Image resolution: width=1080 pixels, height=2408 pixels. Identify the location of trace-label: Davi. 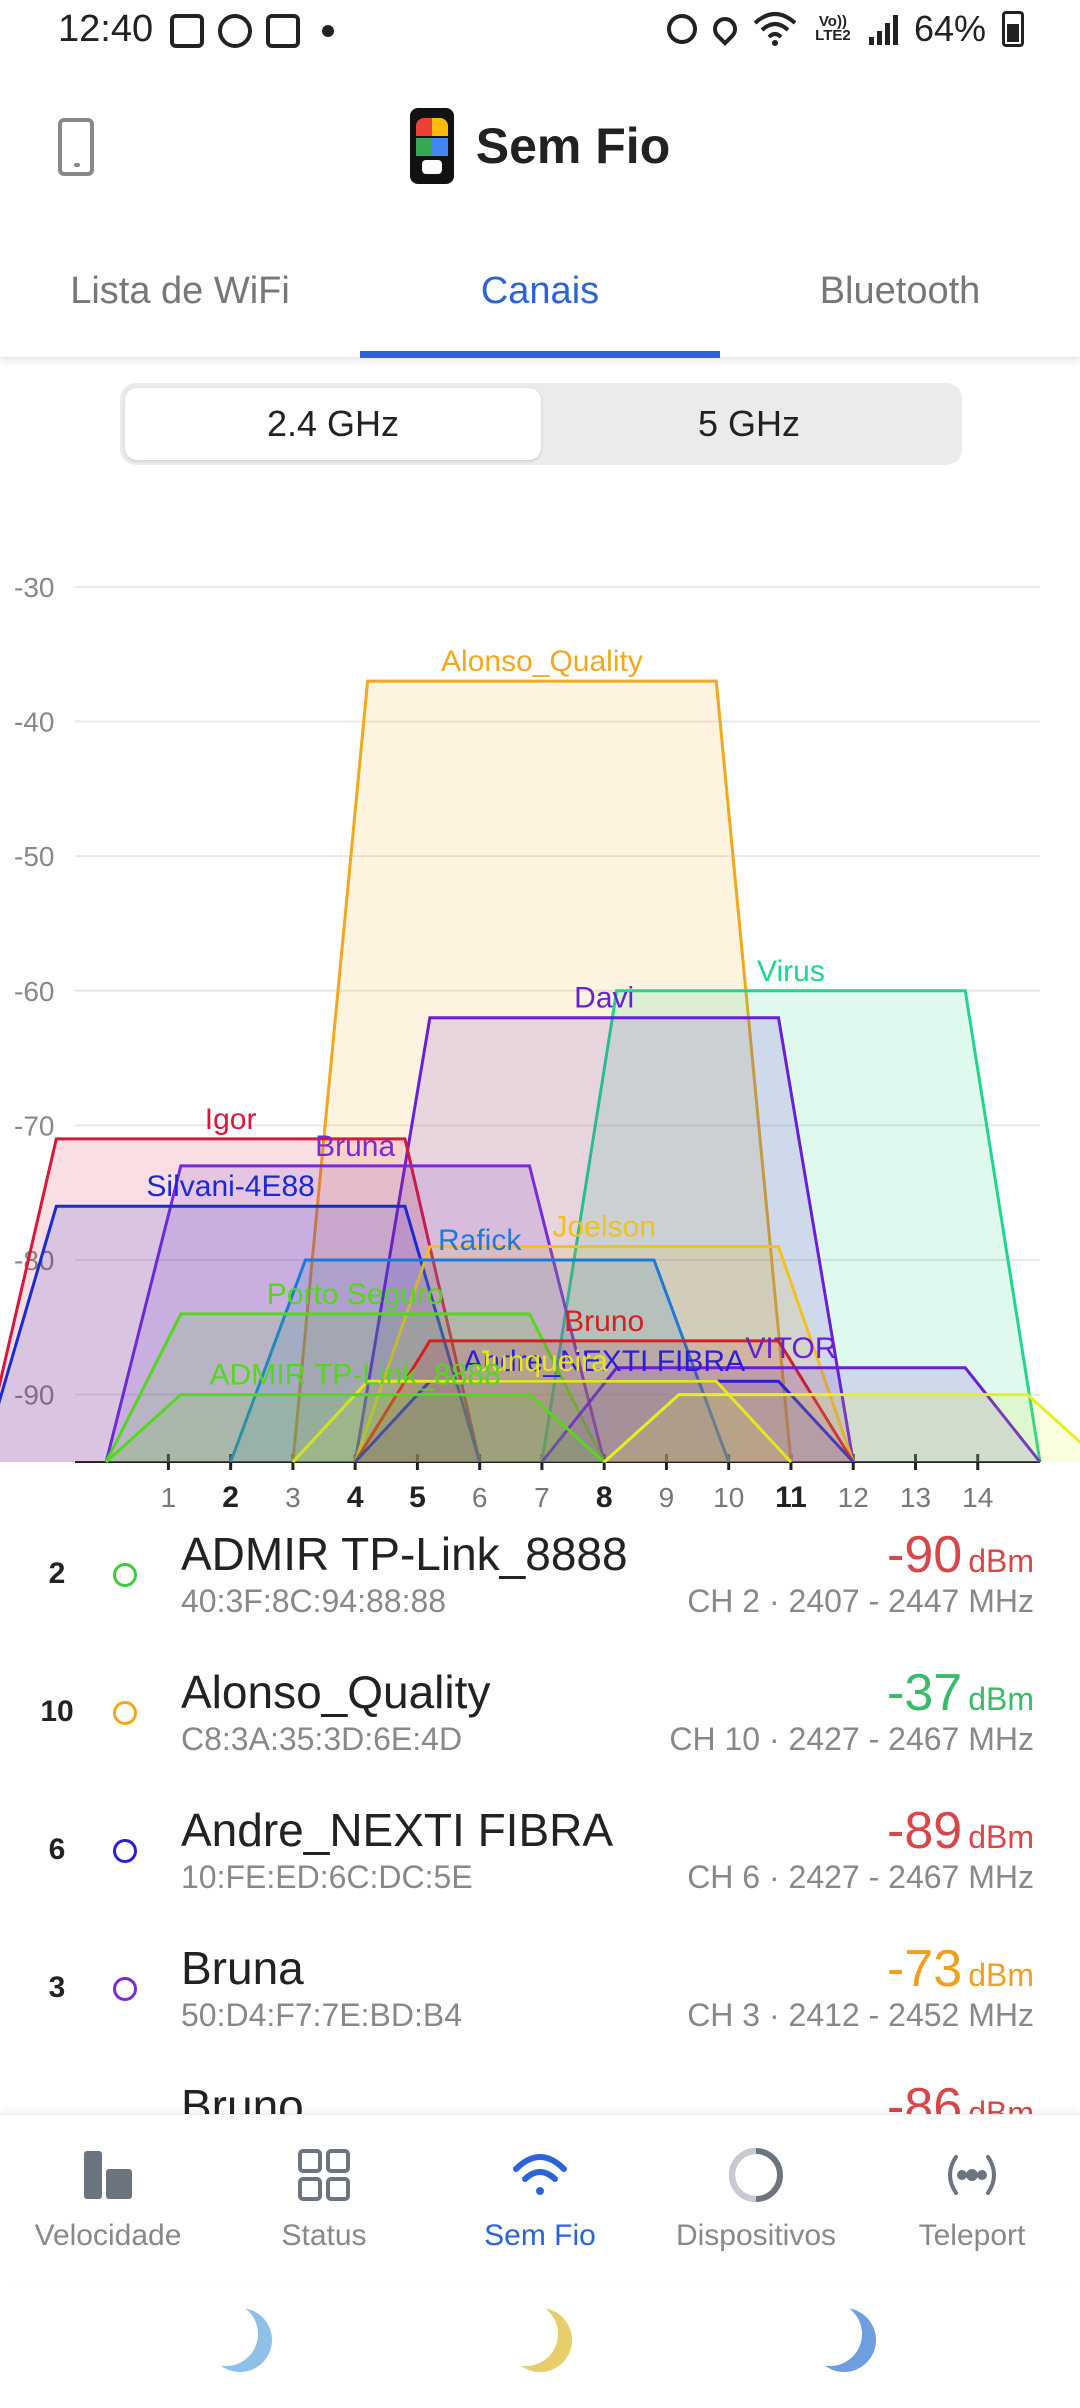
(604, 998).